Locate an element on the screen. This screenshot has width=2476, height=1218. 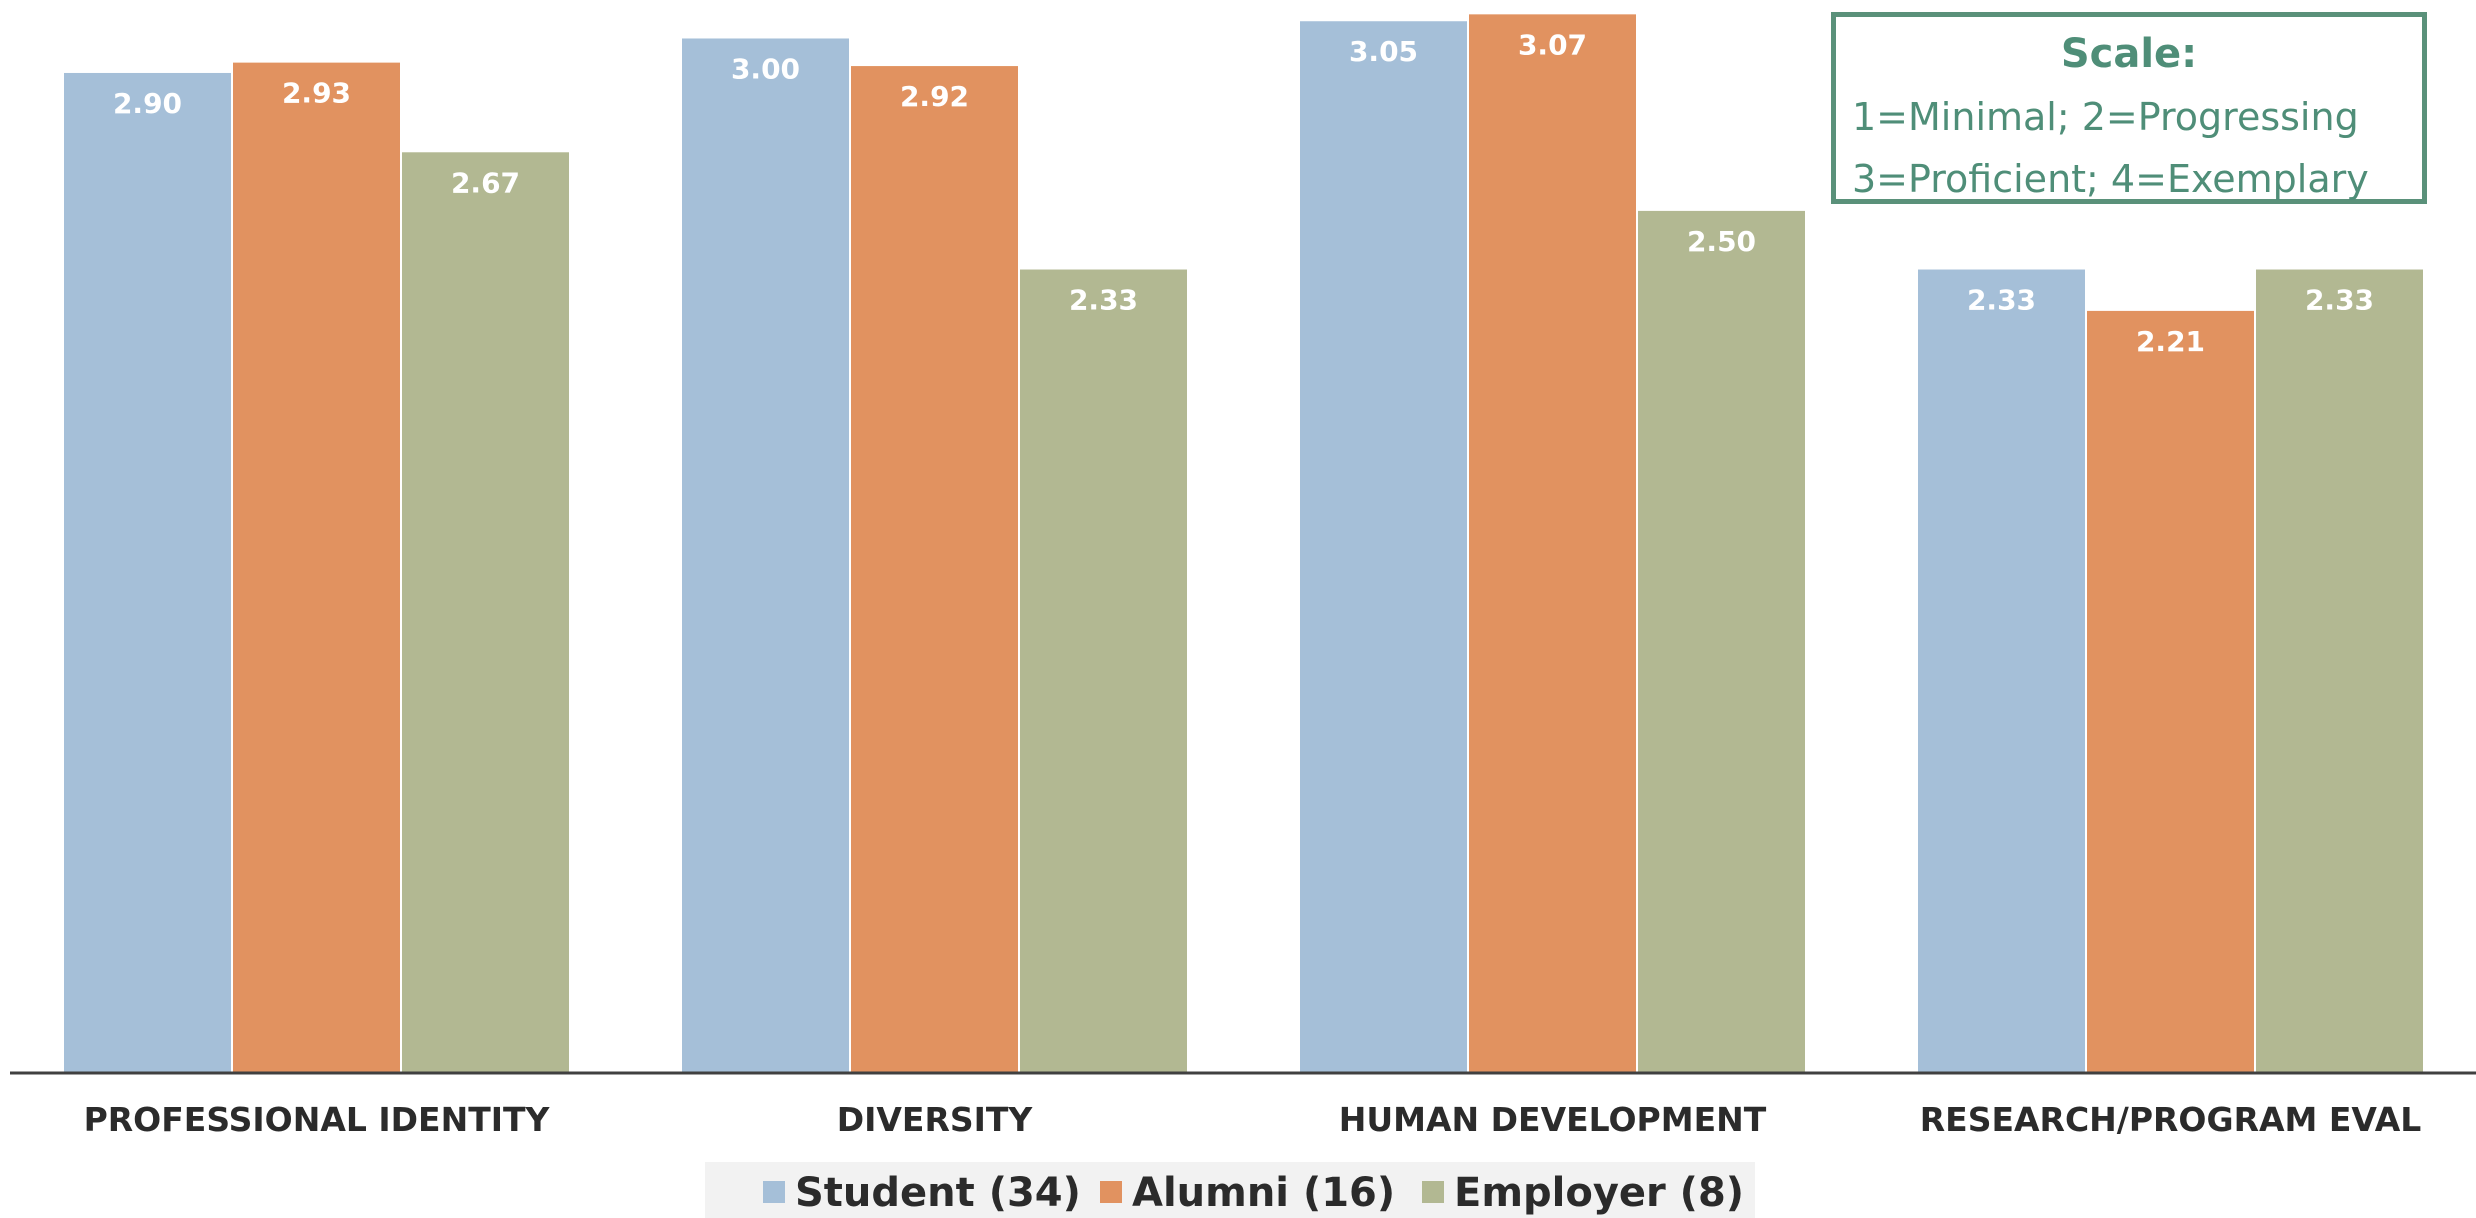
scale-line-1: 1=Minimal; 2=Progressing is located at coordinates (2105, 117).